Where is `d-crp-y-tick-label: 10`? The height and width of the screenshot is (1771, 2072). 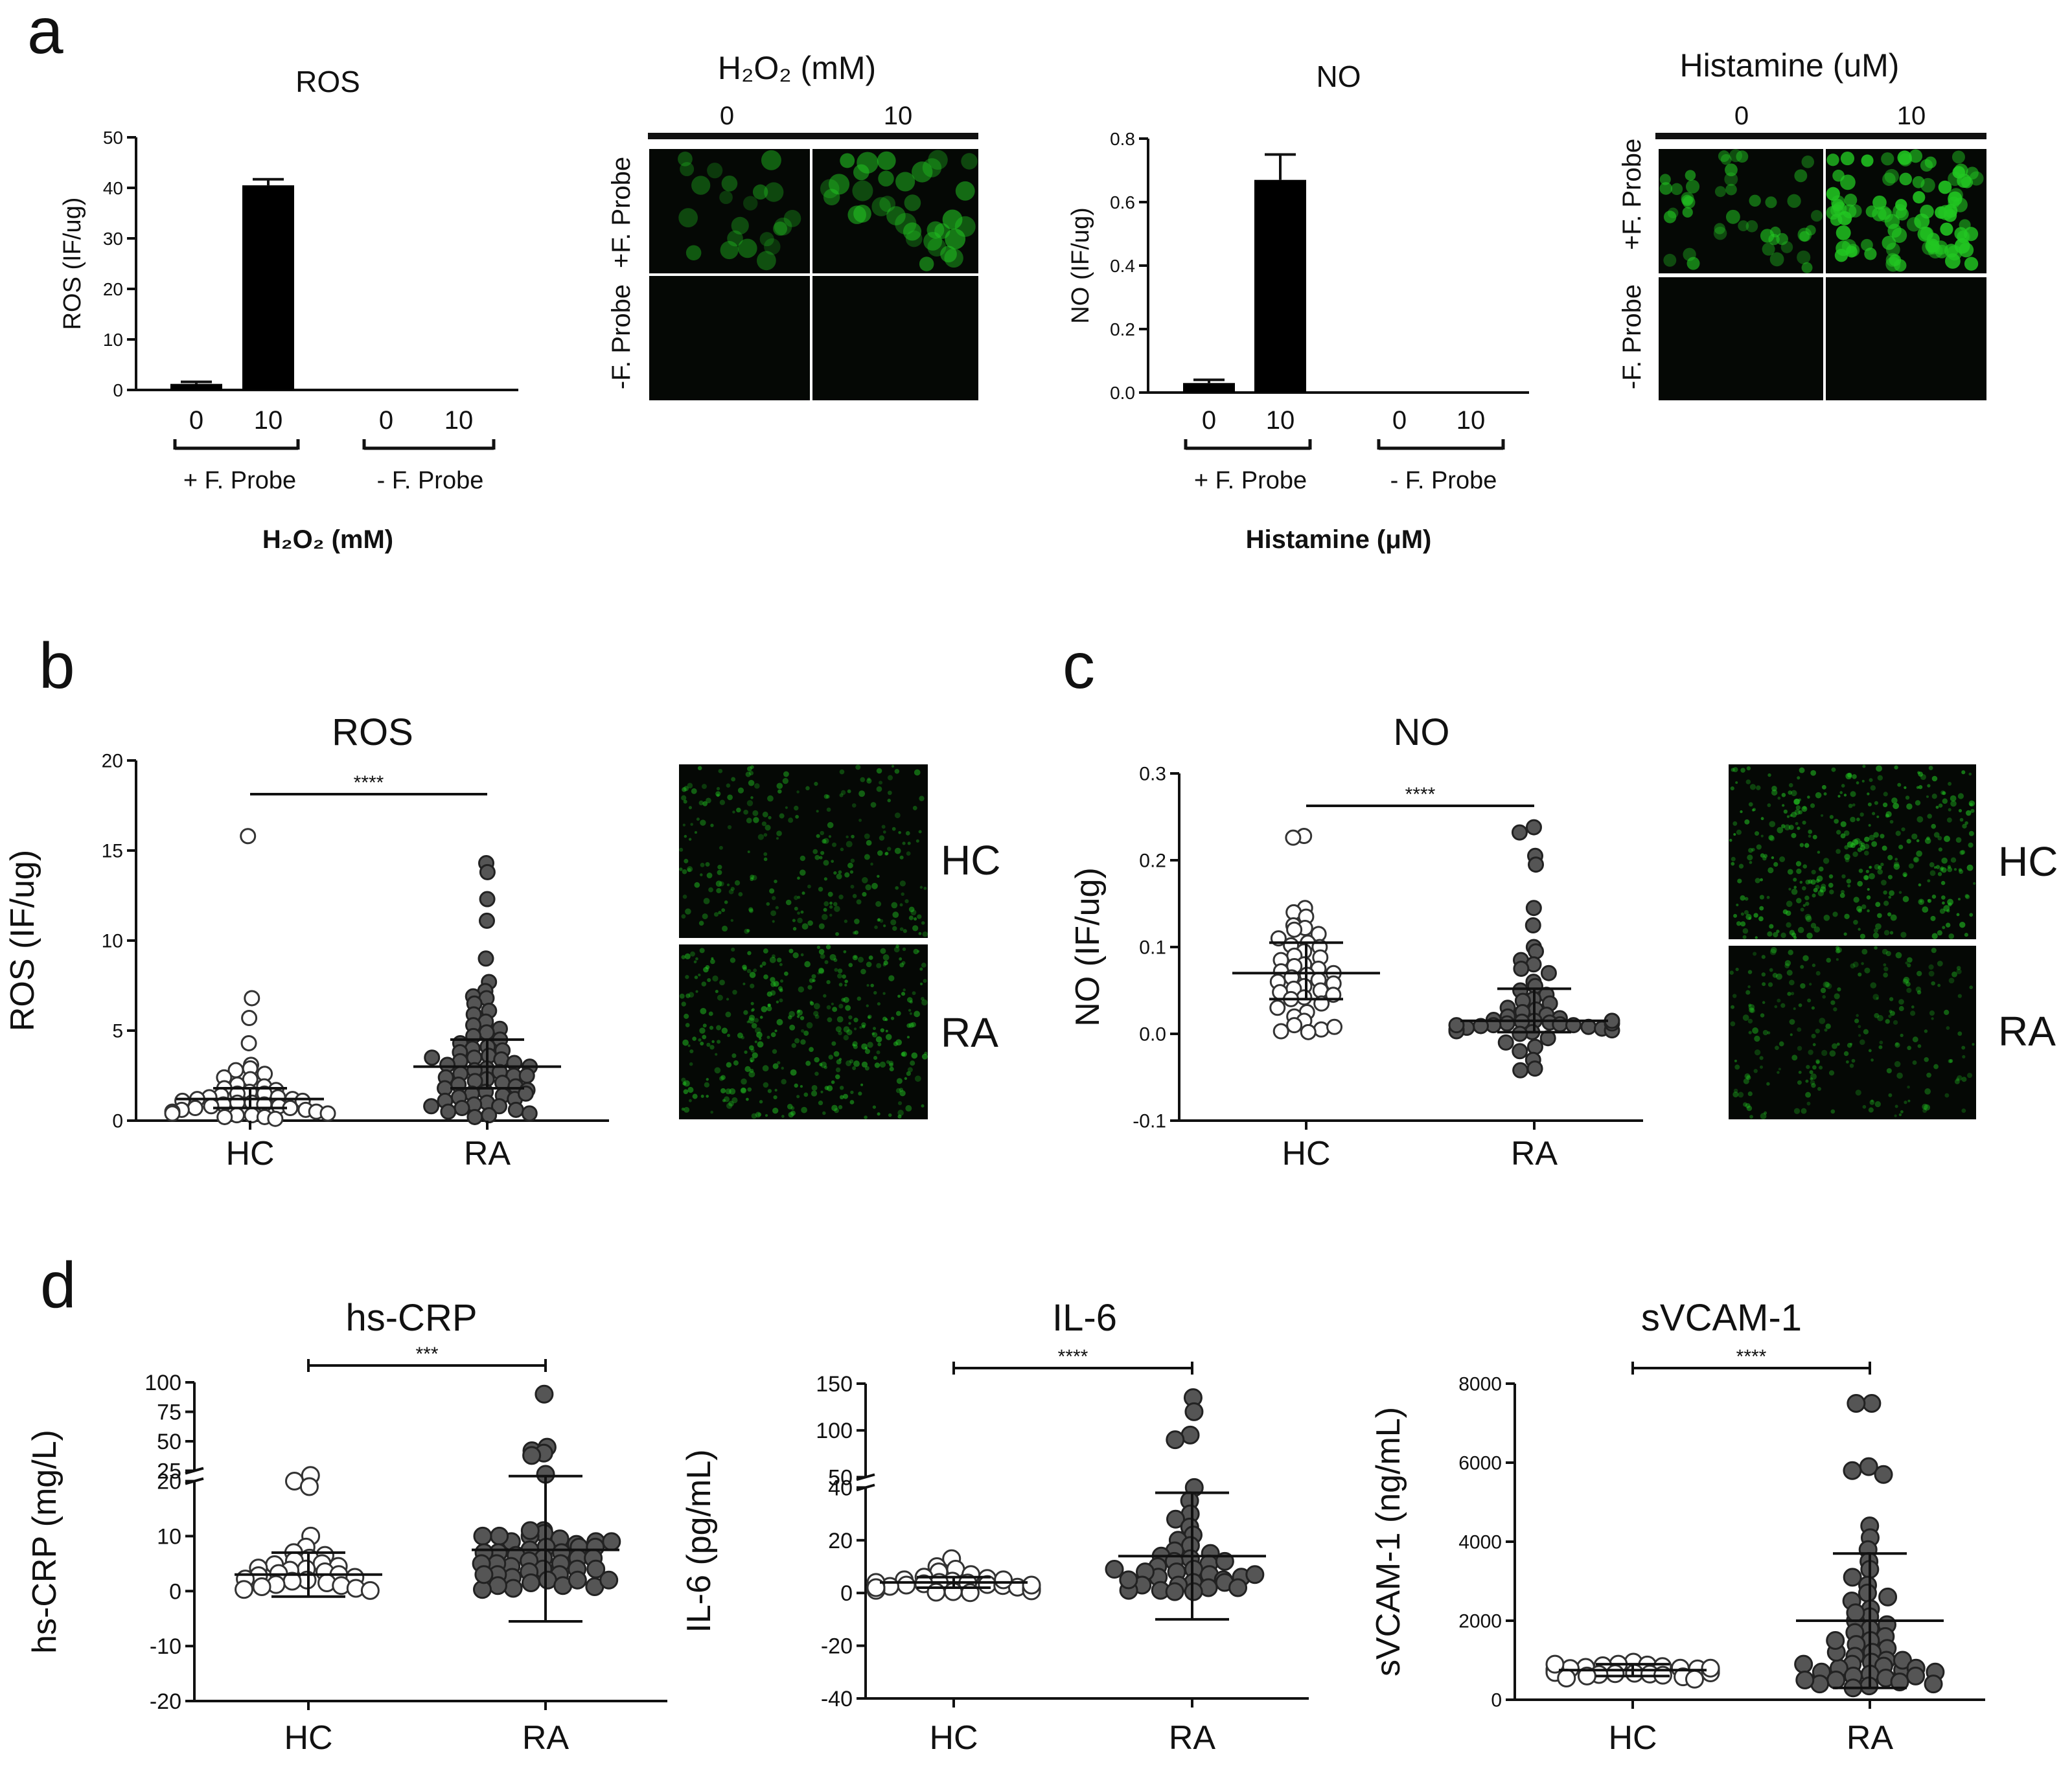 d-crp-y-tick-label: 10 is located at coordinates (169, 1536).